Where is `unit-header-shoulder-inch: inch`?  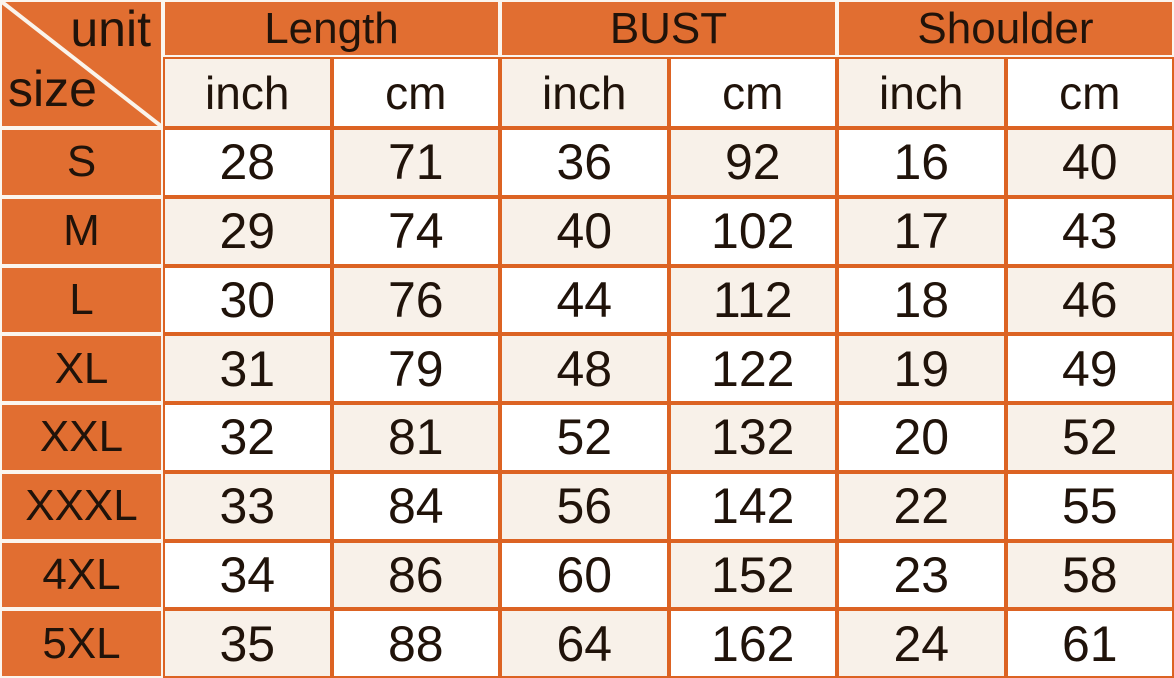
unit-header-shoulder-inch: inch is located at coordinates (921, 92).